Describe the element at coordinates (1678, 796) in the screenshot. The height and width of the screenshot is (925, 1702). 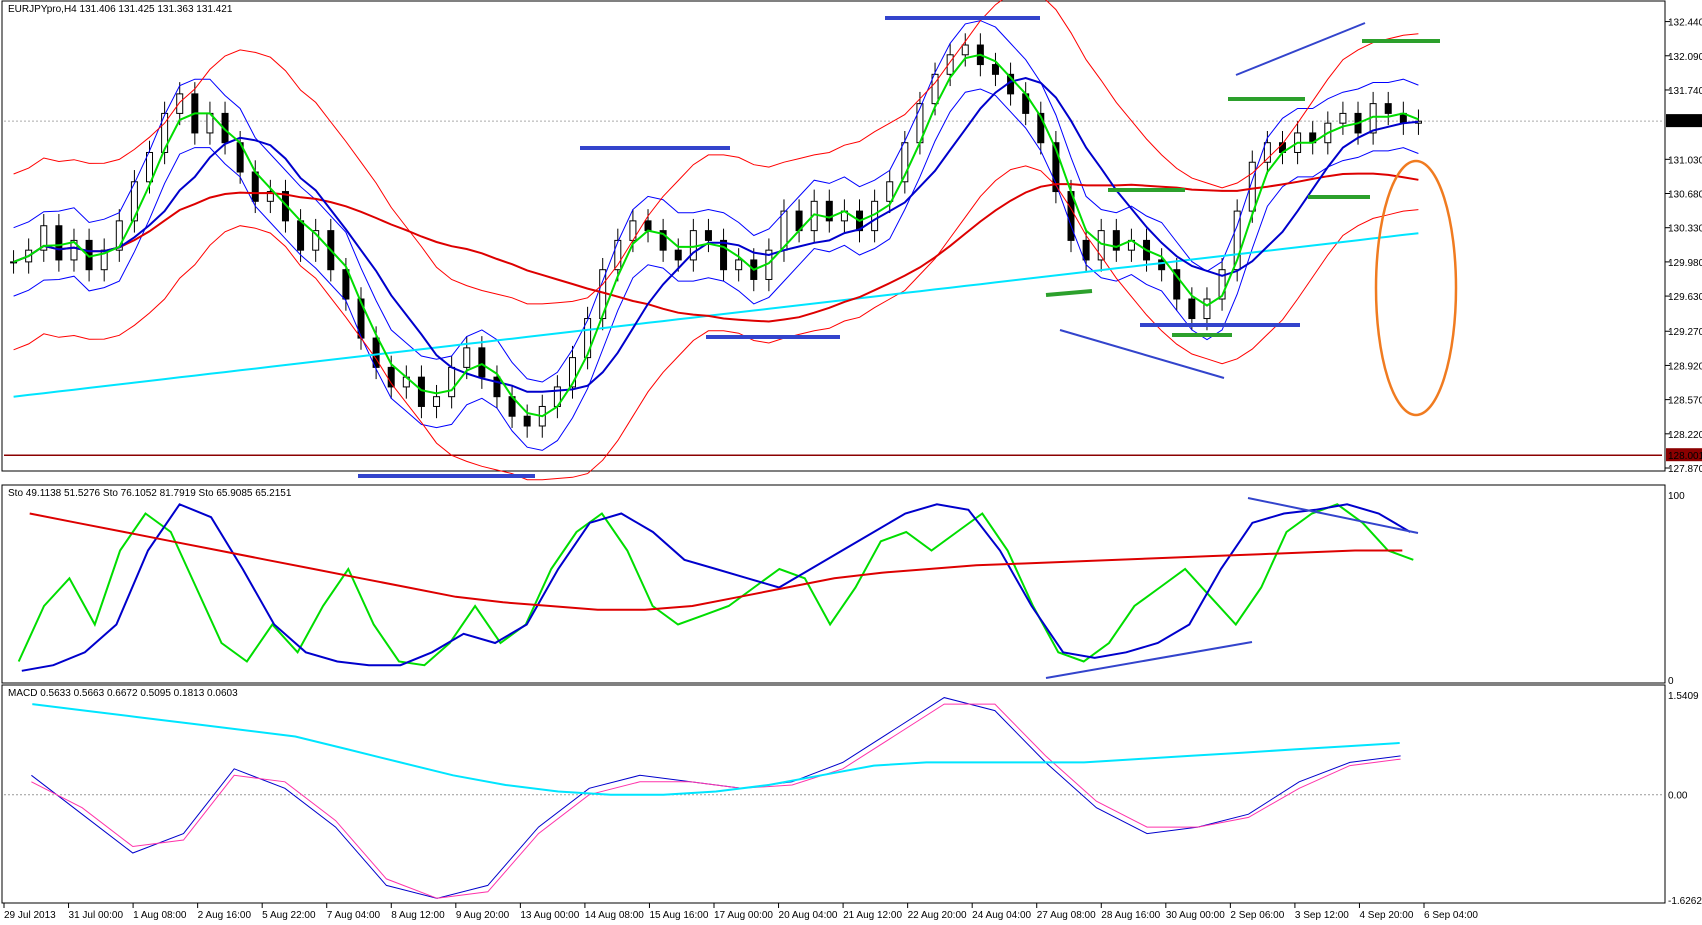
I see `macd-tick-label: 0.00` at that location.